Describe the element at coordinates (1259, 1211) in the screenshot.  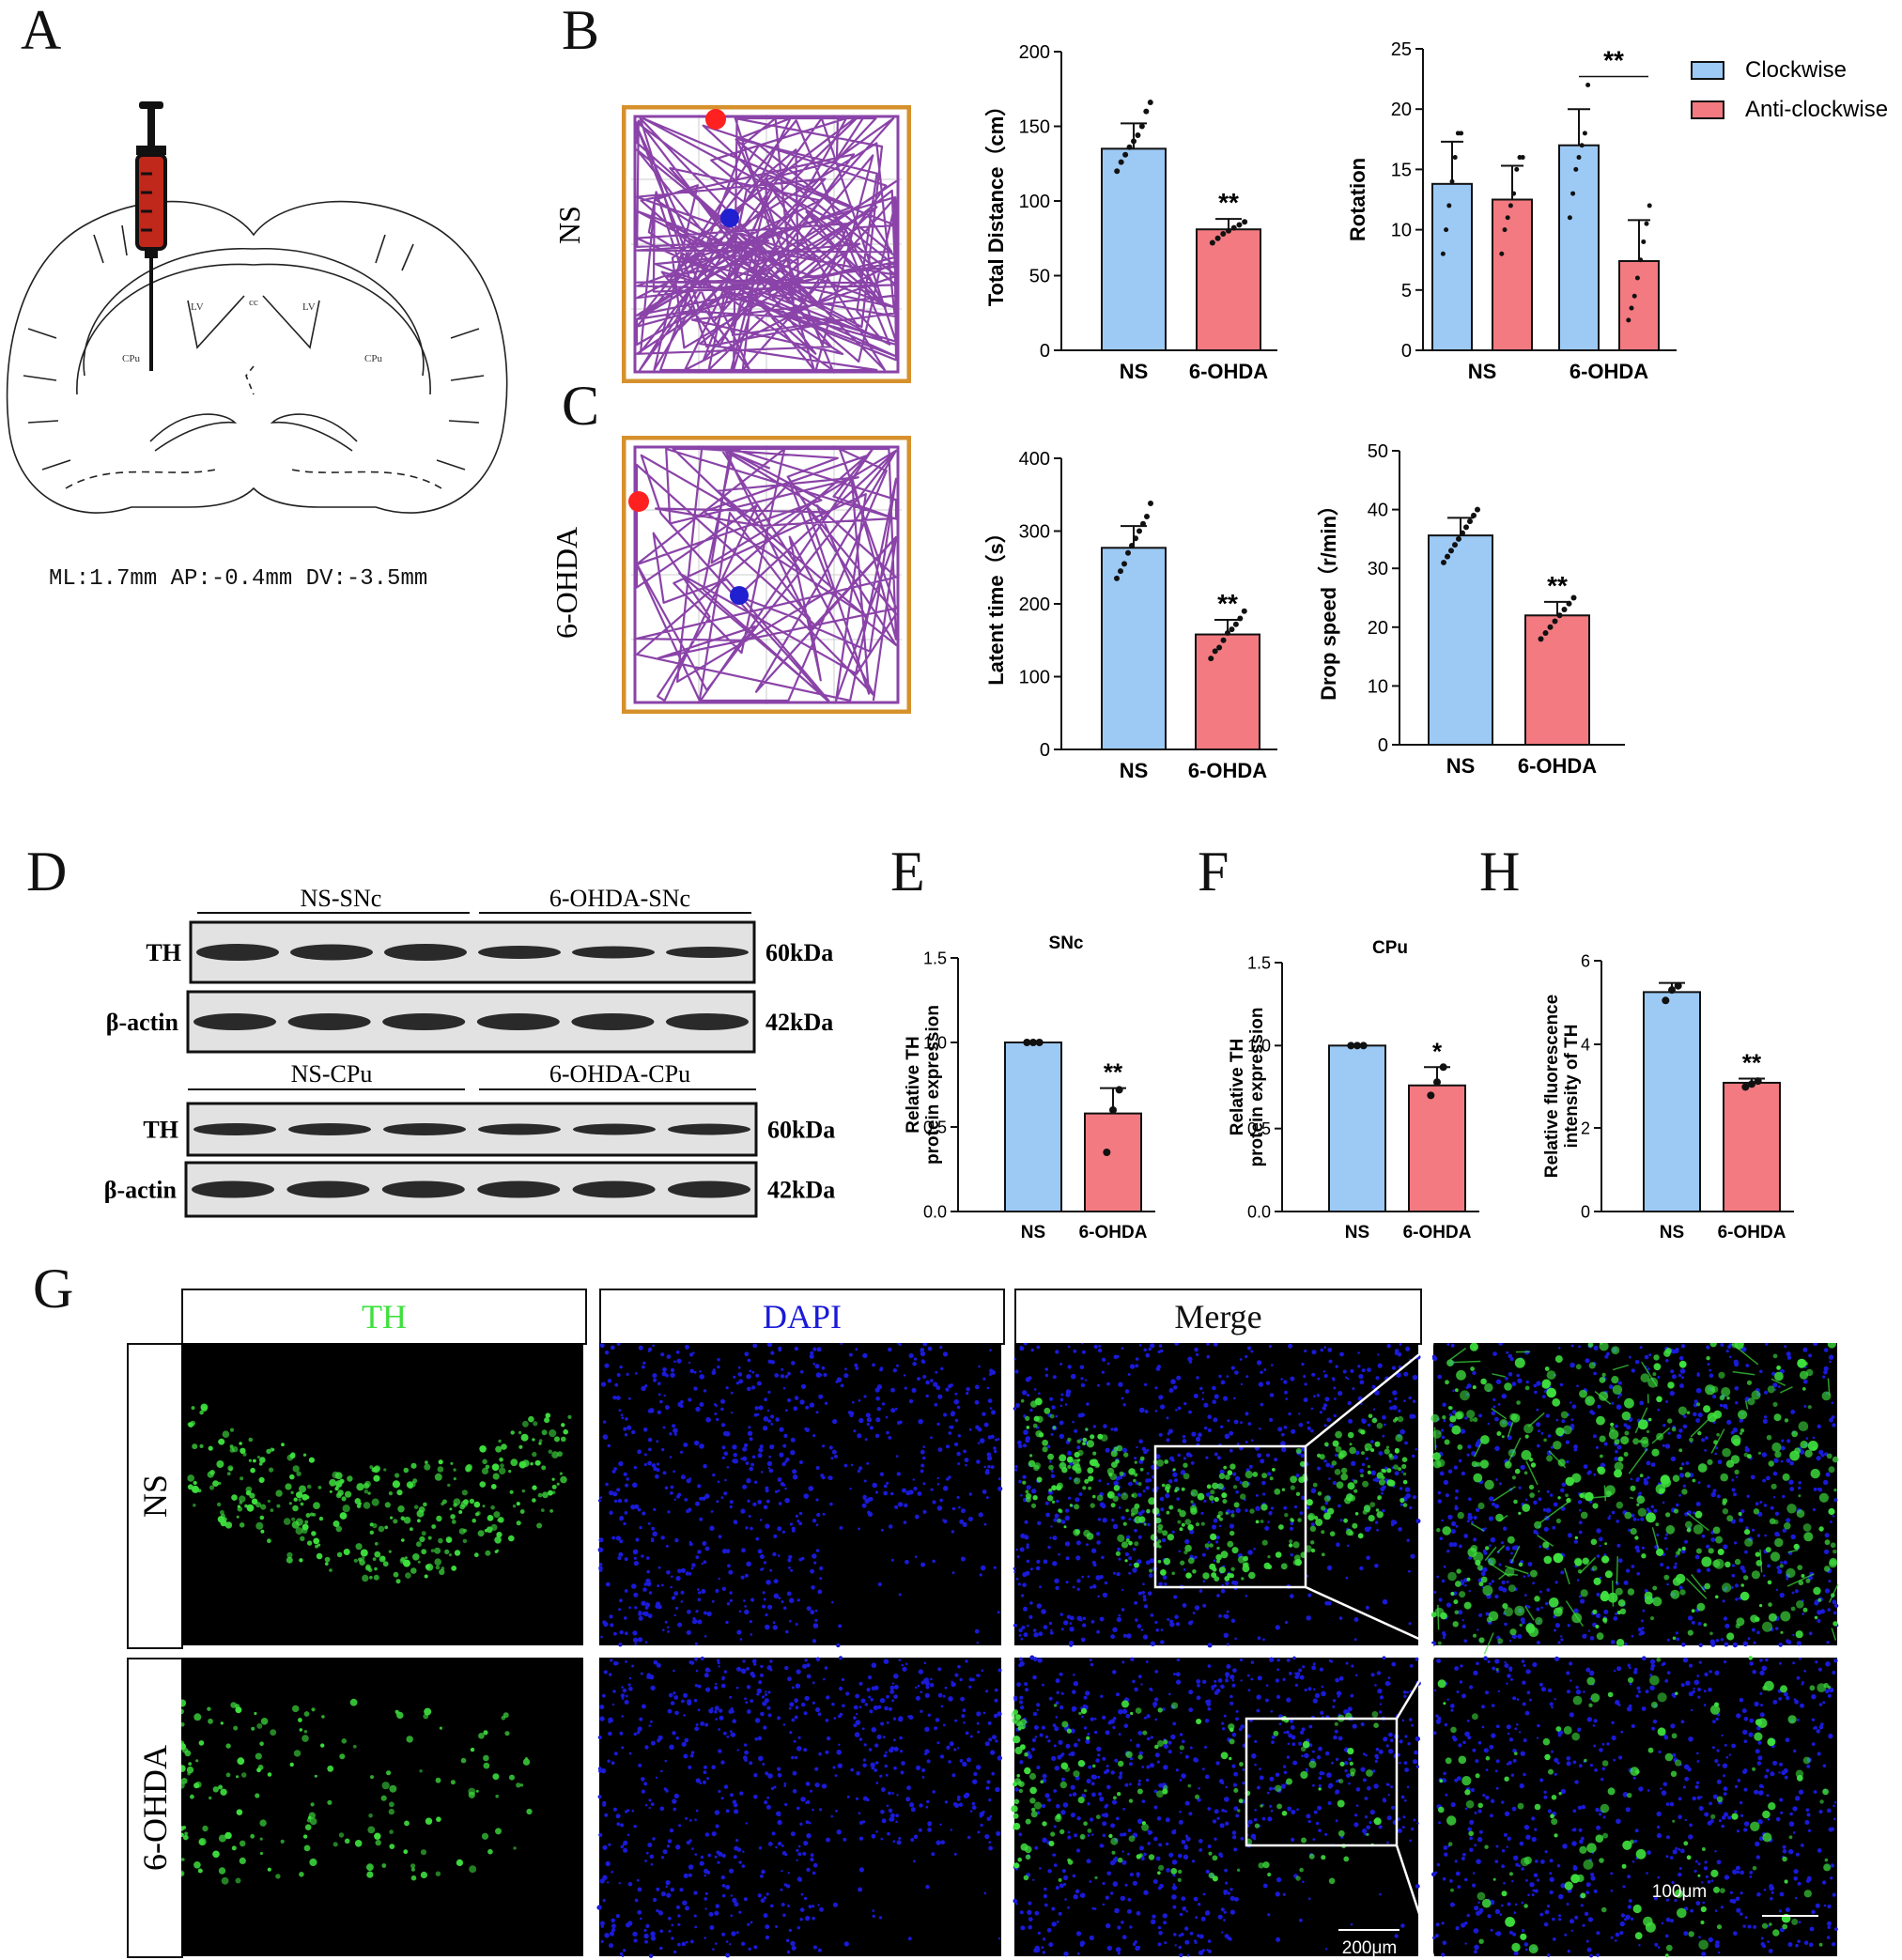
I see `y-tick-label: 0.0` at that location.